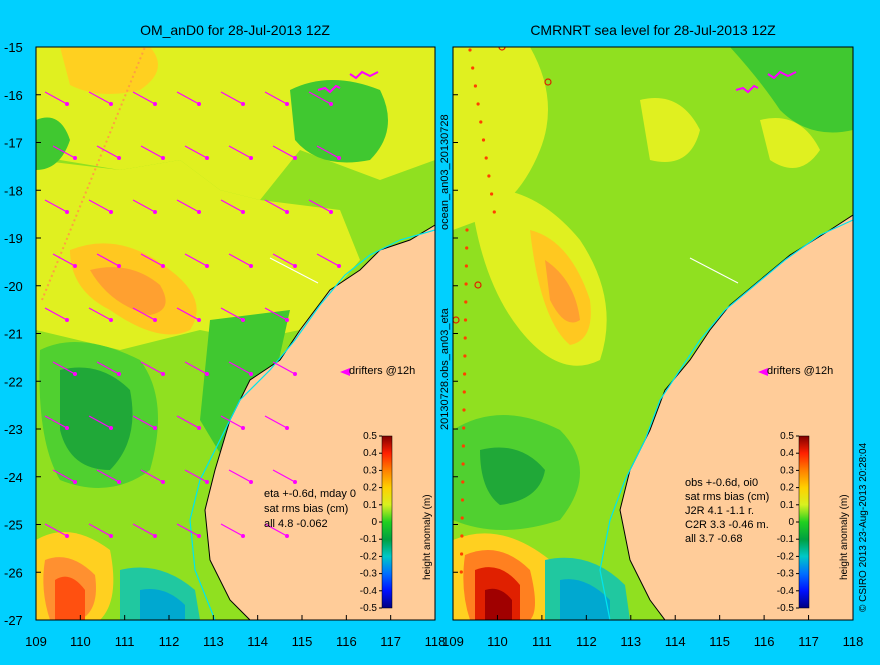 This screenshot has height=665, width=880. Describe the element at coordinates (213, 641) in the screenshot. I see `lon-tick-label-left: 113` at that location.